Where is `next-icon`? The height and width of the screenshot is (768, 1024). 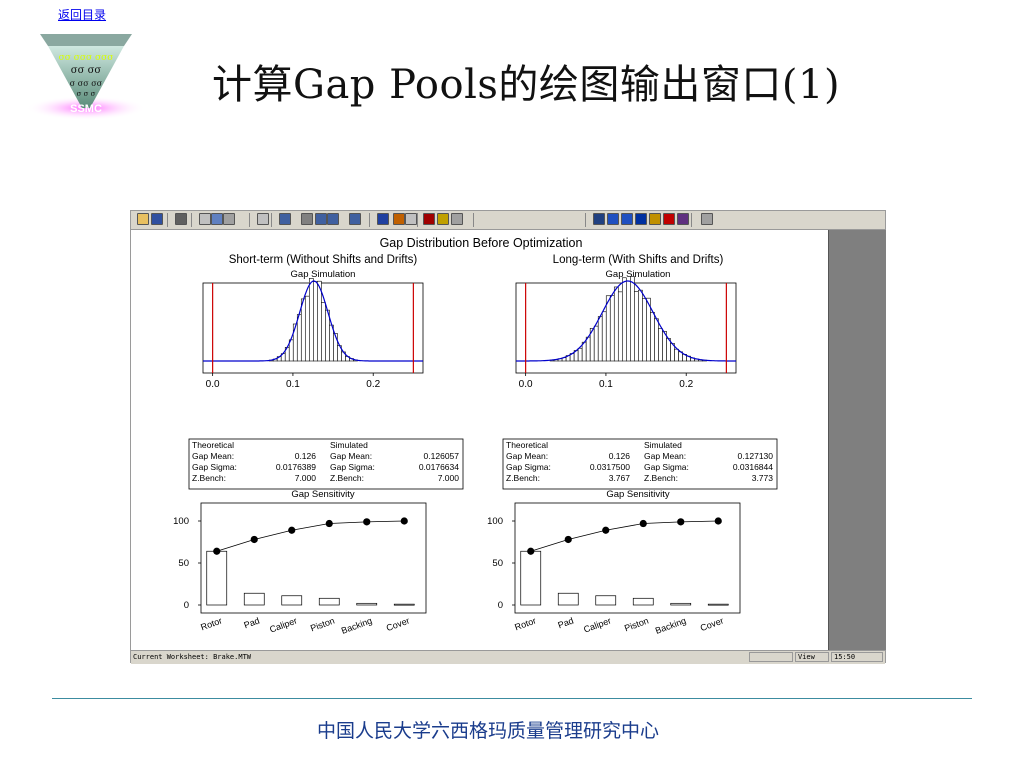
next-icon is located at coordinates (707, 219).